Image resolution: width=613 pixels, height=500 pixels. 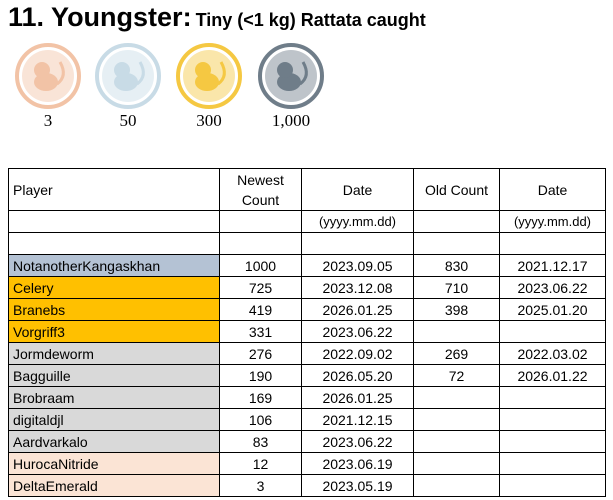 What do you see at coordinates (128, 86) in the screenshot?
I see `medal: 50` at bounding box center [128, 86].